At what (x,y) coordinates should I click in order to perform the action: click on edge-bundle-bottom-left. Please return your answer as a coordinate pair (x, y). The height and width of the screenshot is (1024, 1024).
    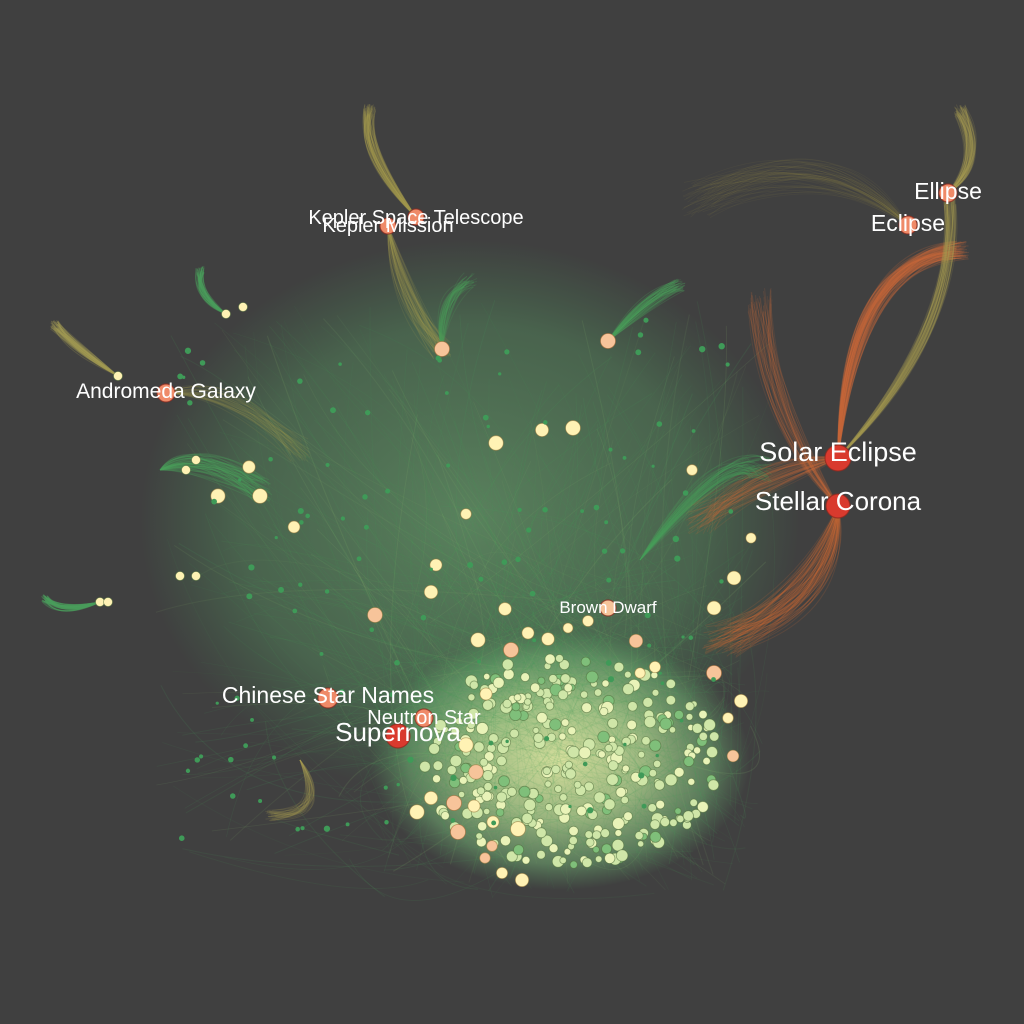
    Looking at the image, I should click on (290, 790).